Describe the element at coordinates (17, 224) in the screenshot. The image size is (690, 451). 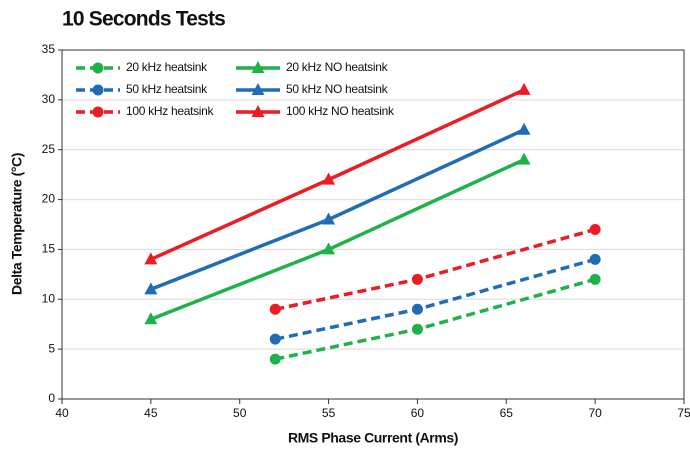
I see `y-axis-label: Delta Temperature (°C)` at that location.